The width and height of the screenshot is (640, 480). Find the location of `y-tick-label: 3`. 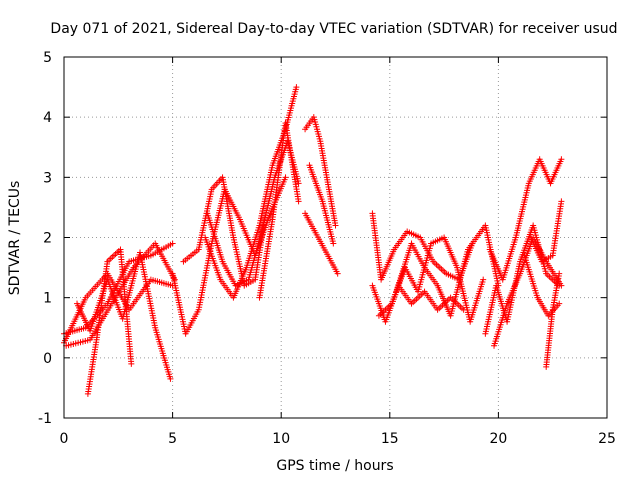

y-tick-label: 3 is located at coordinates (47, 178).